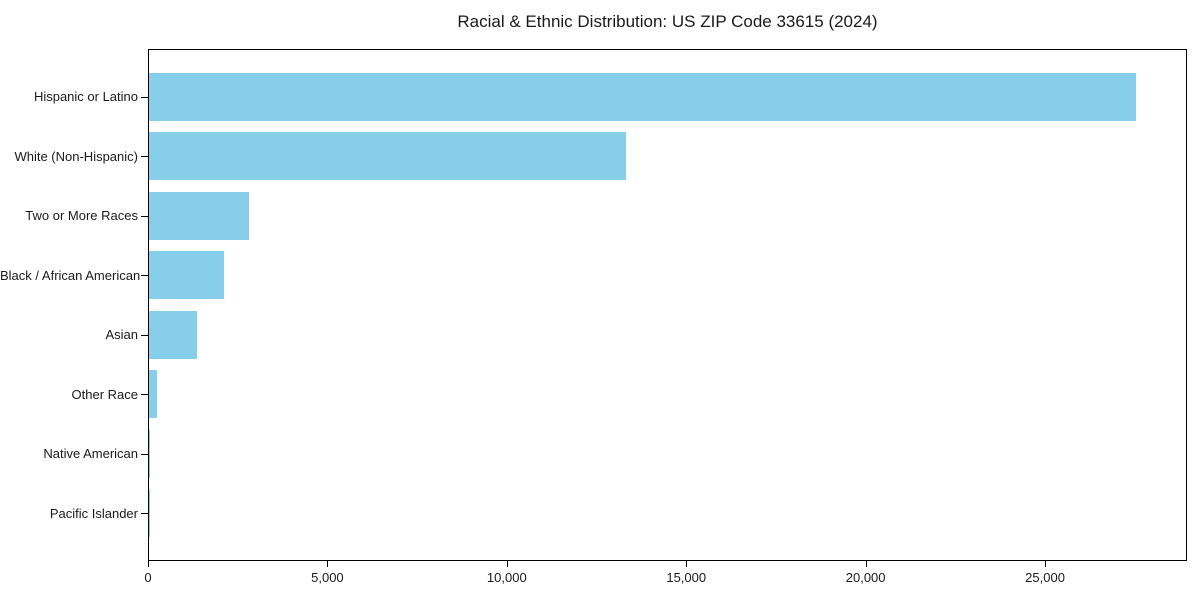  I want to click on x-axis-label-15-000: 15,000, so click(686, 577).